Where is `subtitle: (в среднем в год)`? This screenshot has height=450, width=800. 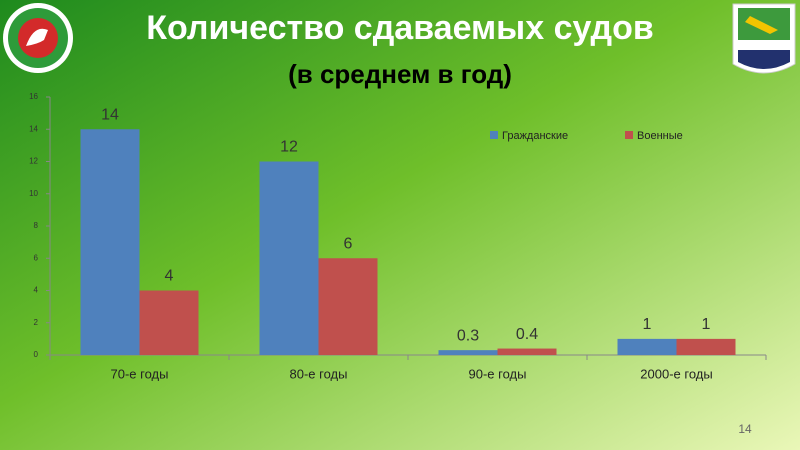
subtitle: (в среднем в год) is located at coordinates (400, 74).